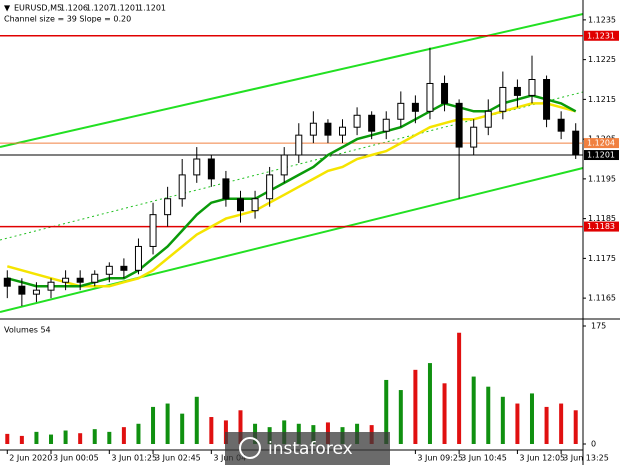  What do you see at coordinates (440, 458) in the screenshot?
I see `x-tick-label: 3 Jun 09:25` at bounding box center [440, 458].